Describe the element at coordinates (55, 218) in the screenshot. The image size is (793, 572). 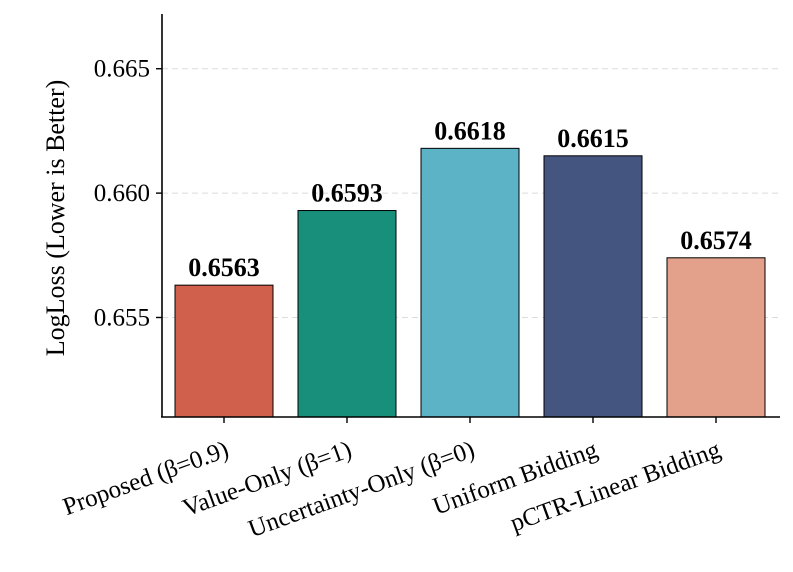
I see `y-axis-title: LogLoss (Lower is Better)` at that location.